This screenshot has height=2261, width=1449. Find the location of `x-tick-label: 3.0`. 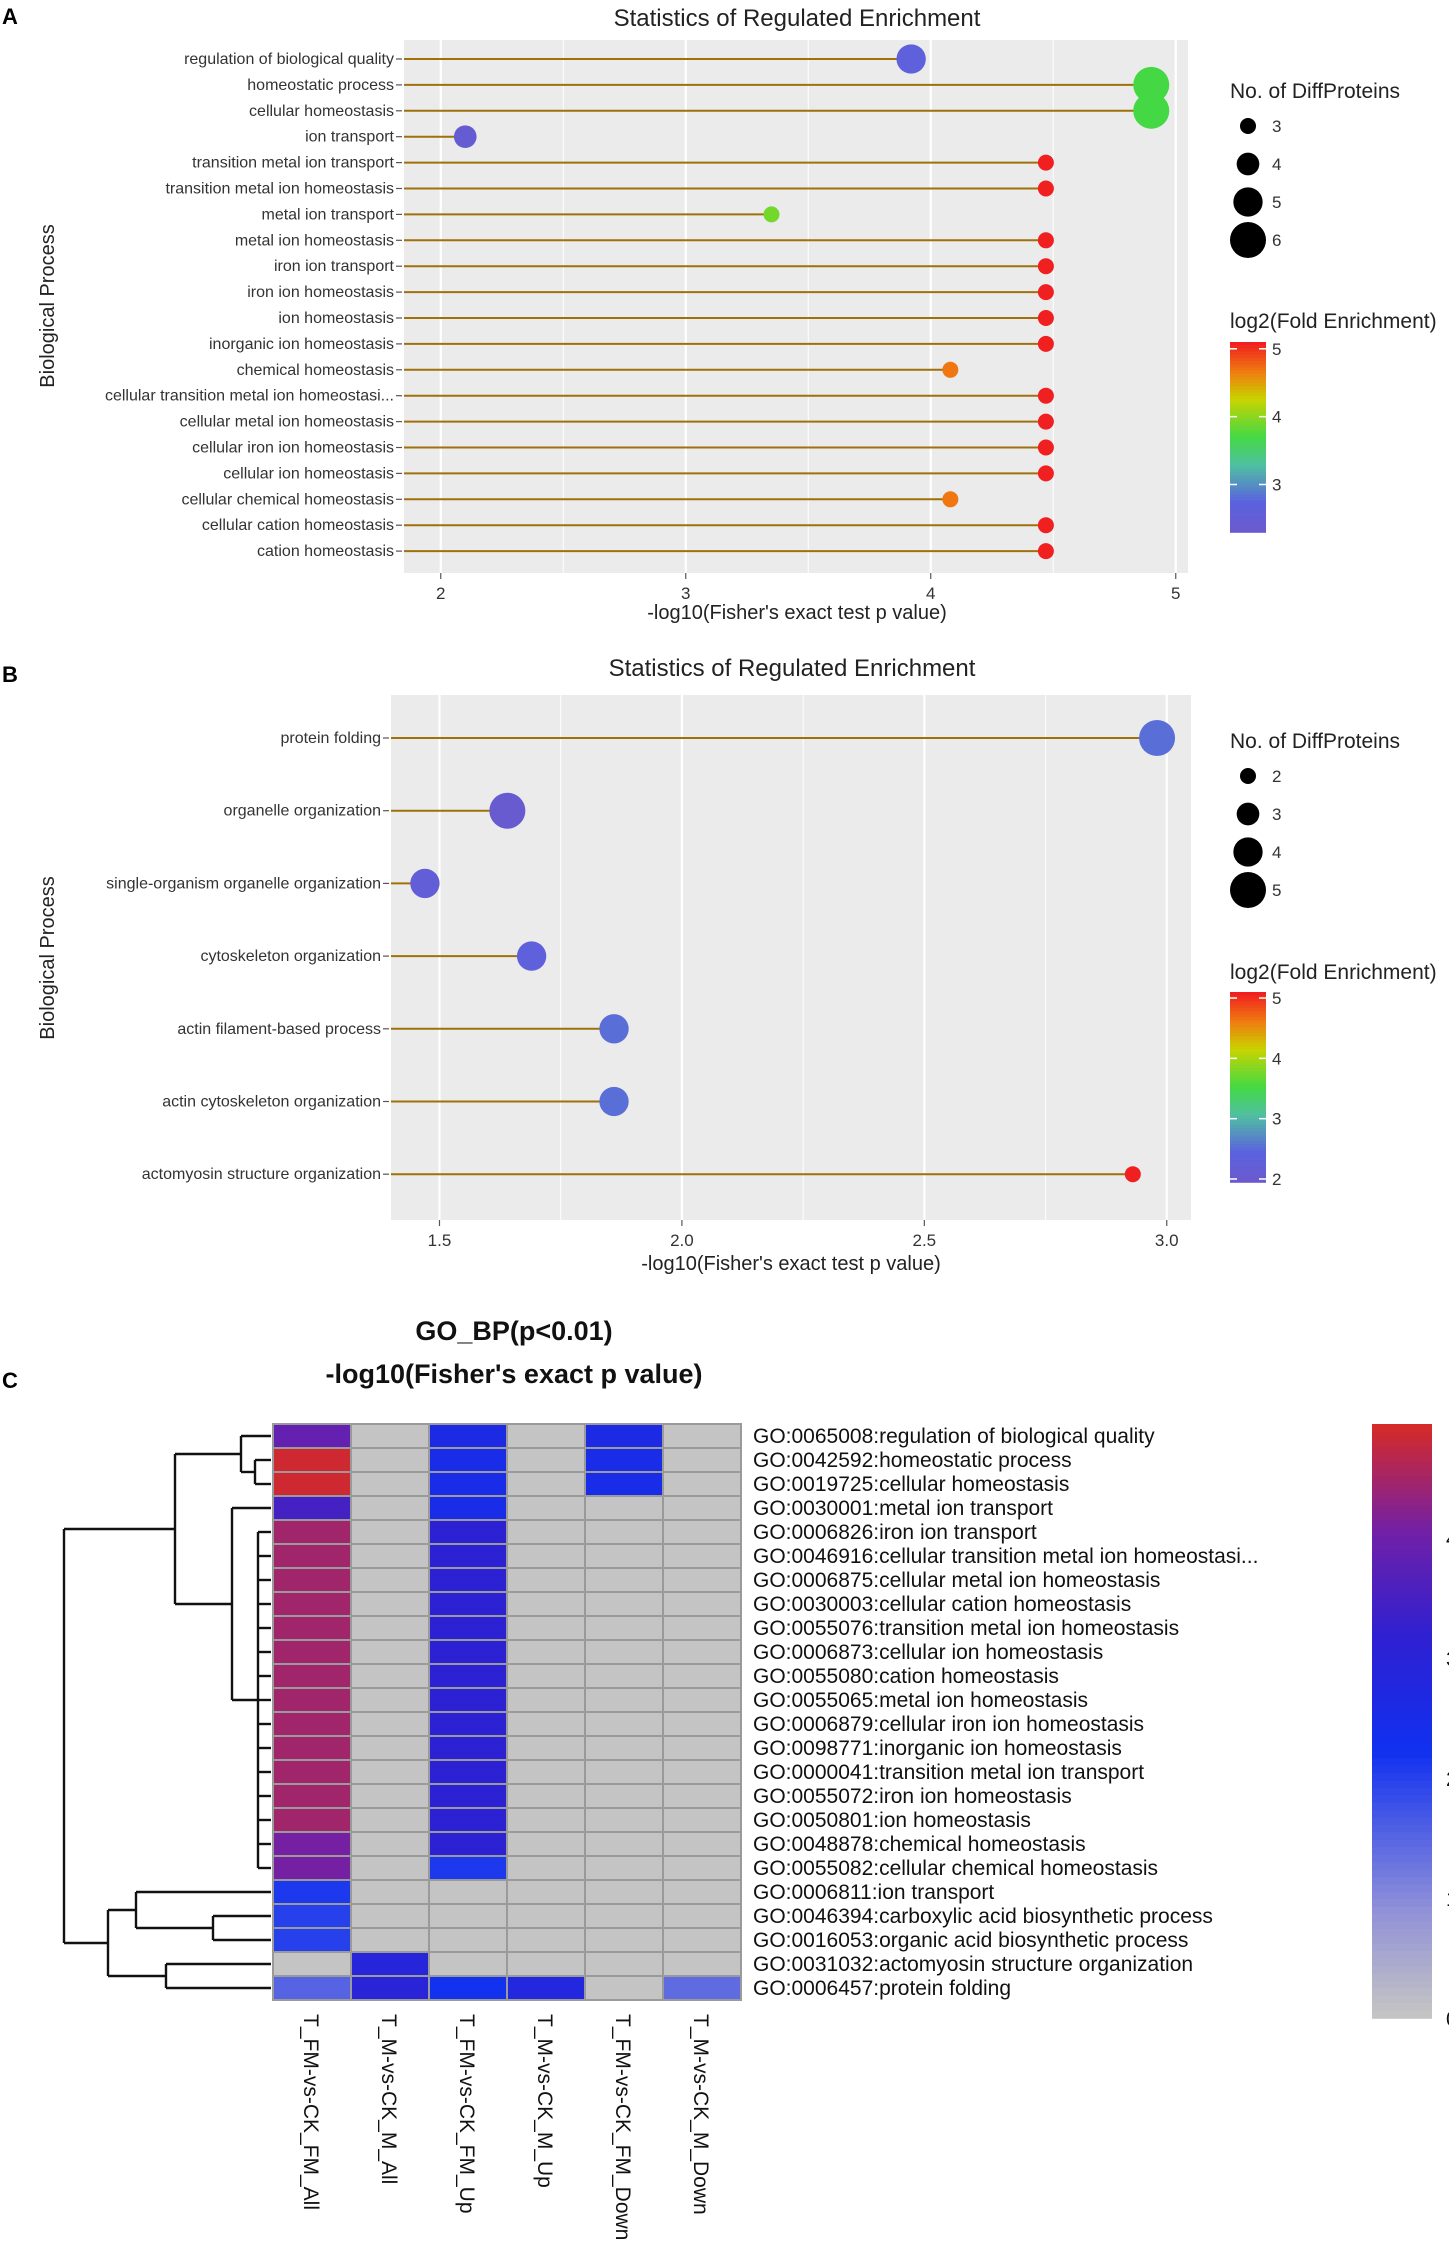

x-tick-label: 3.0 is located at coordinates (1167, 1240).